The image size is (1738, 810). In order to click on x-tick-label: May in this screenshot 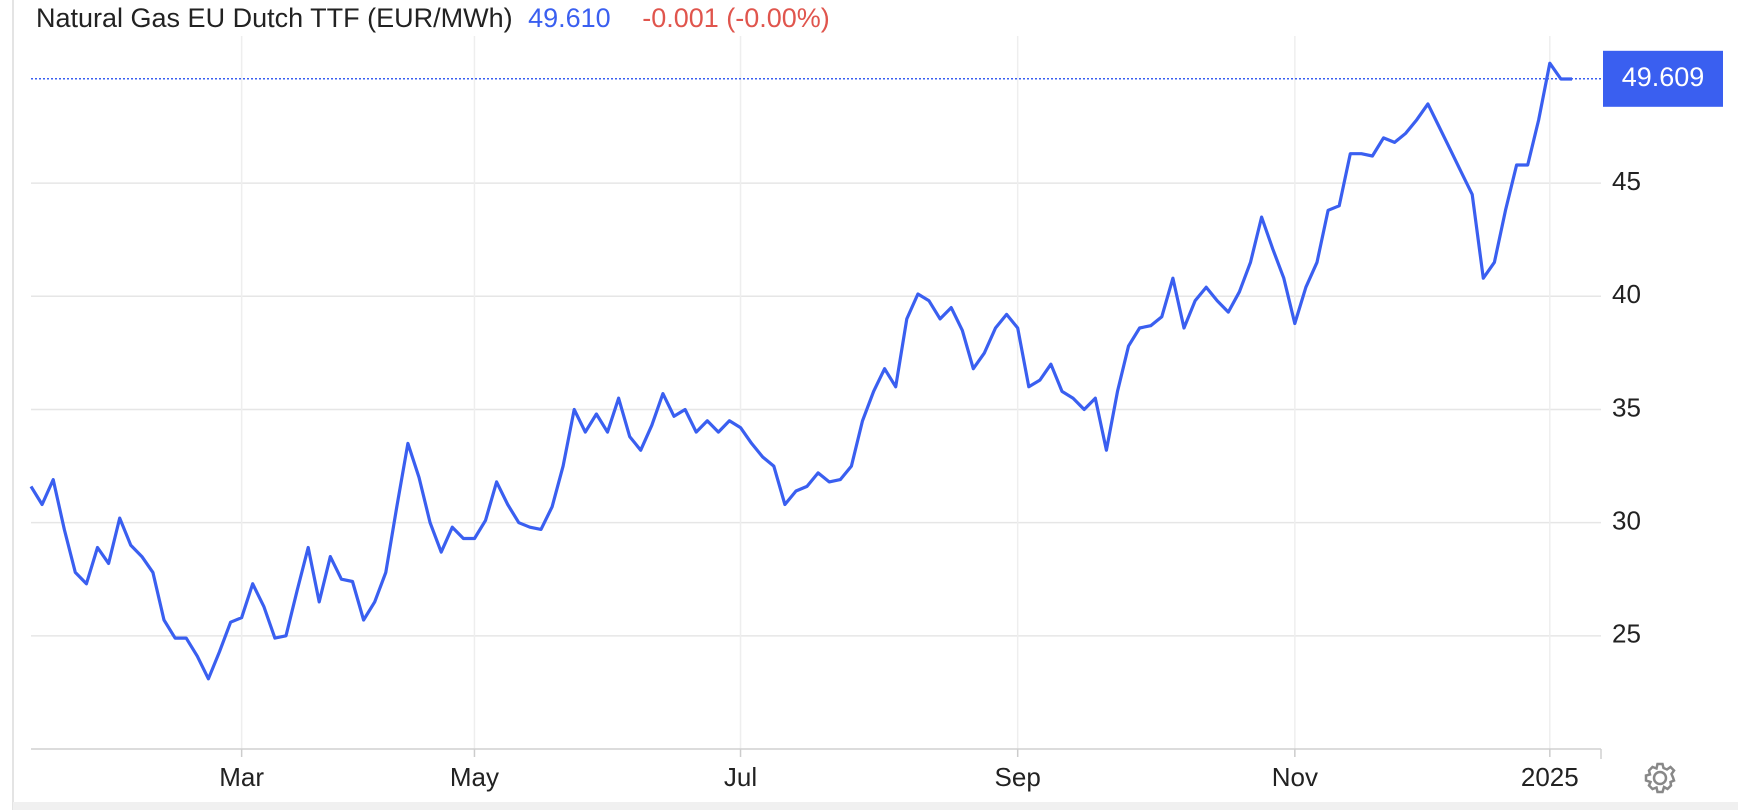, I will do `click(474, 777)`.